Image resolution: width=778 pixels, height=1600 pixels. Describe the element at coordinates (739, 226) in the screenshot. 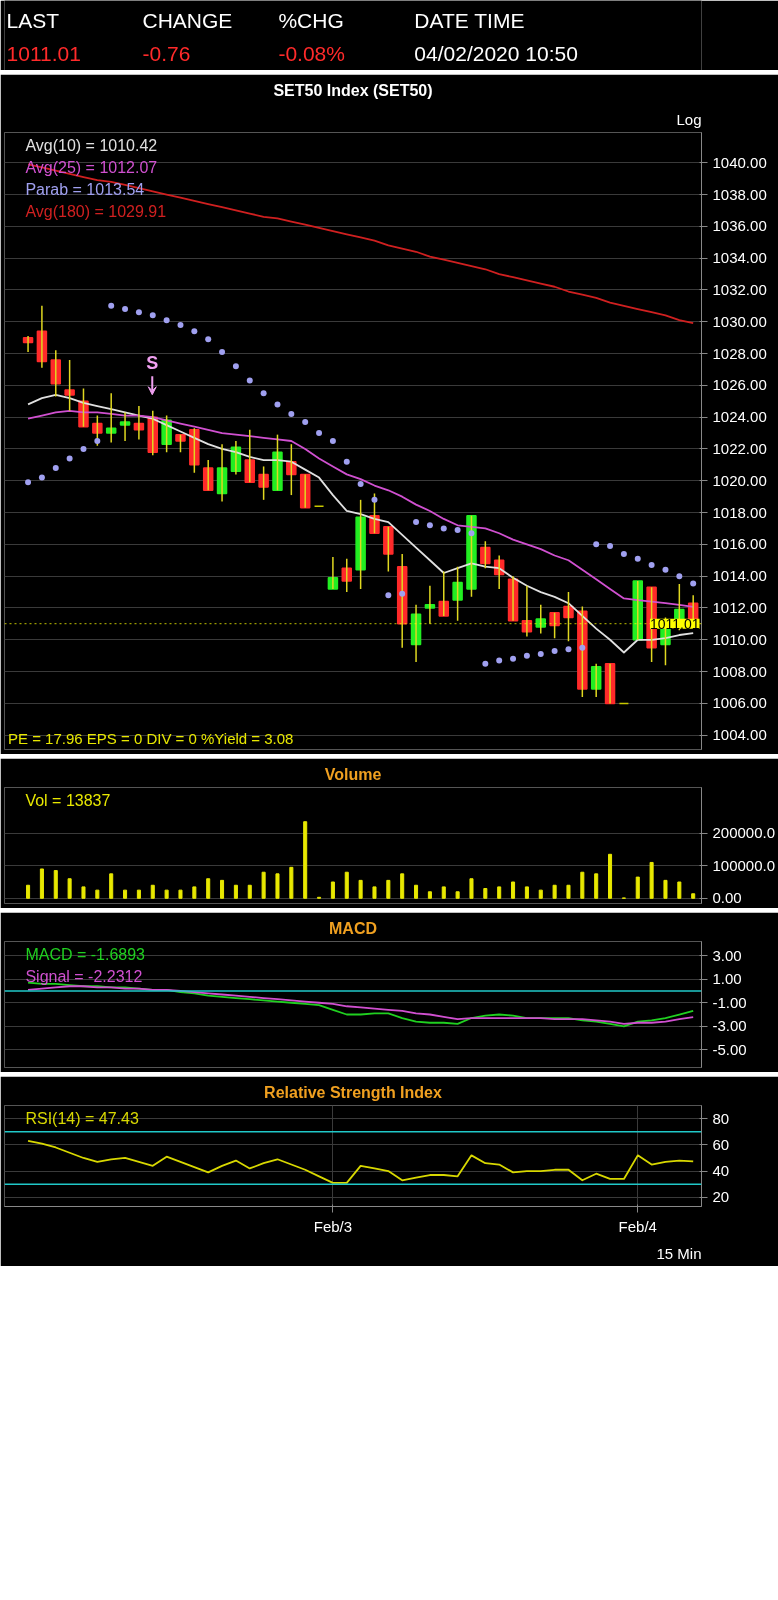

I see `y-tick-label: 1036.00` at that location.